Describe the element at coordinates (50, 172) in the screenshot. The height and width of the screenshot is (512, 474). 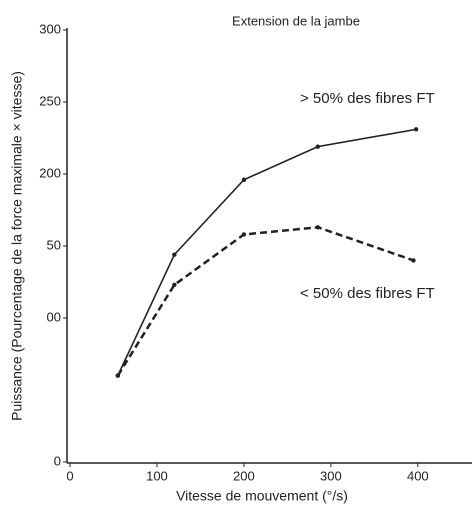
I see `y-tick-label: 200` at that location.